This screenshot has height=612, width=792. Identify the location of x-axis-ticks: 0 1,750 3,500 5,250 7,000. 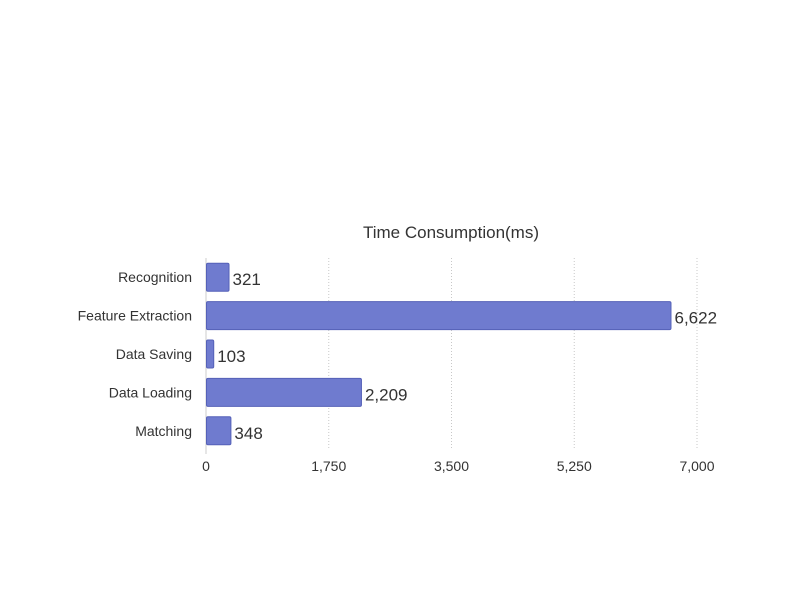
(458, 466).